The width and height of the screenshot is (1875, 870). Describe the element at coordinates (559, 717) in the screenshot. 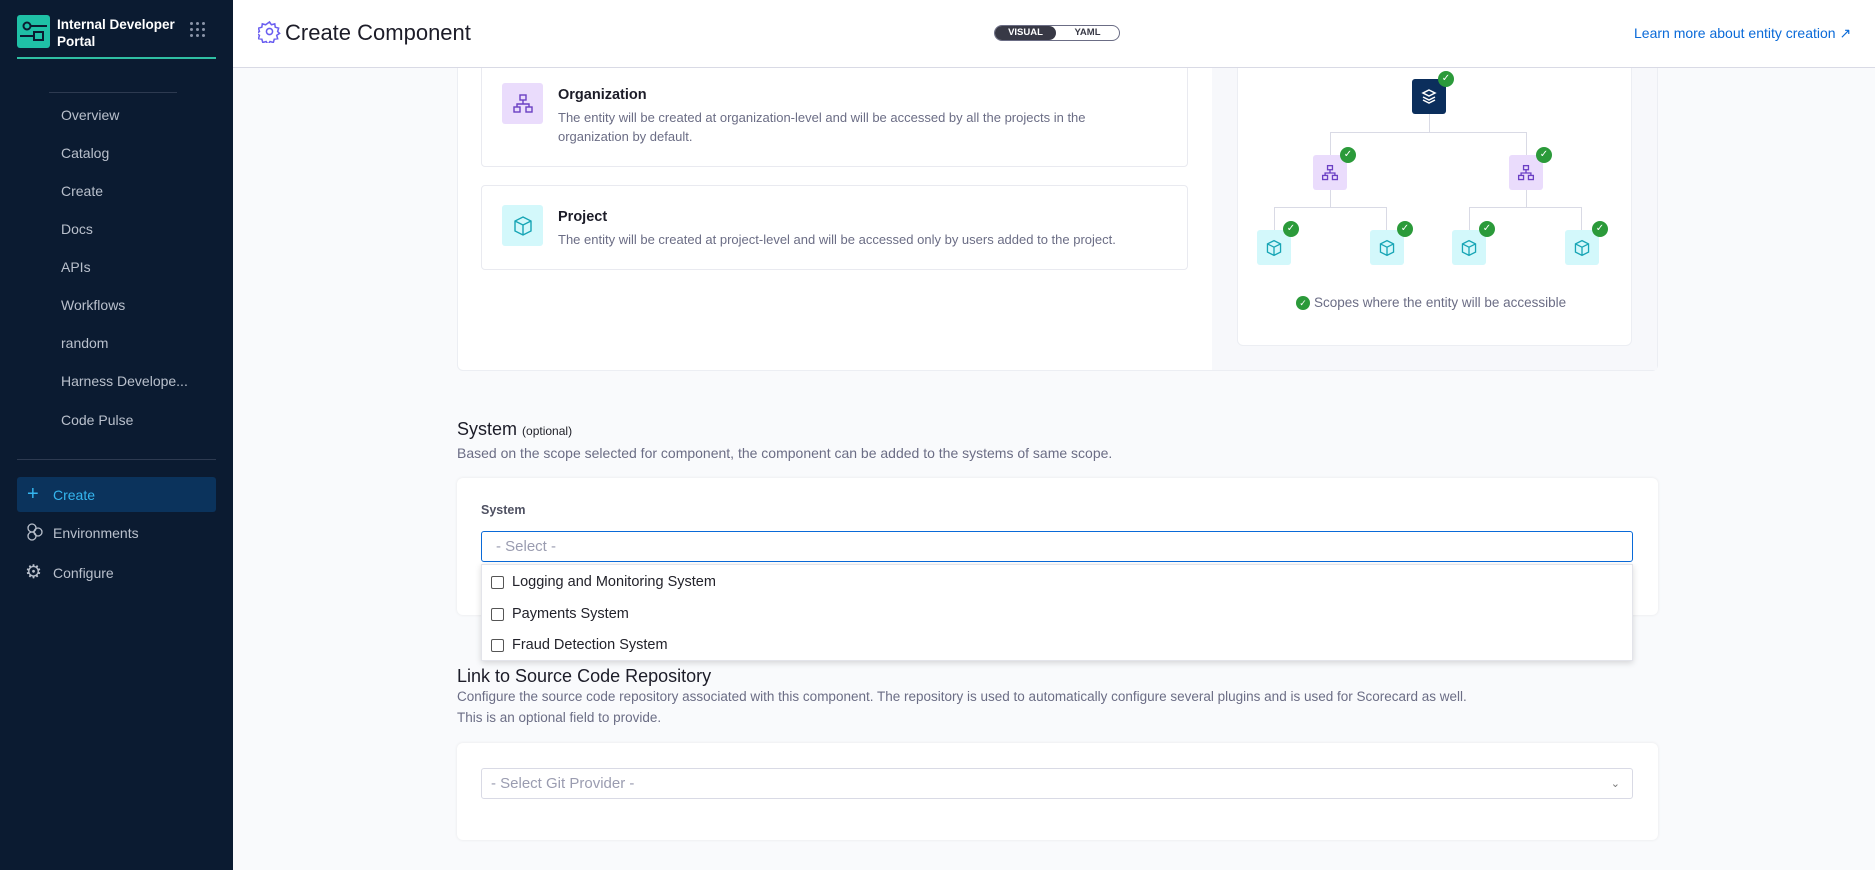

I see `repo-optional-note: This is an optional field to provide.` at that location.